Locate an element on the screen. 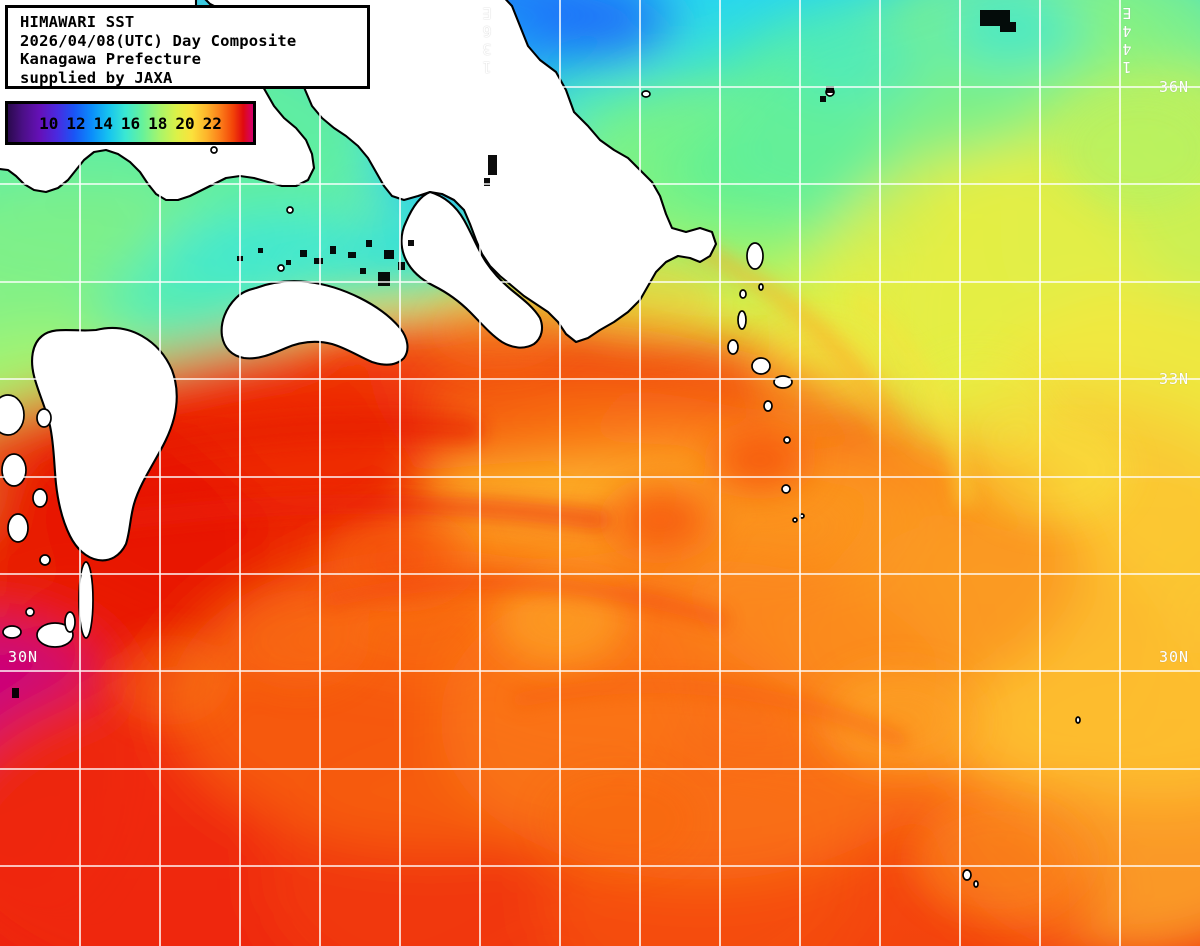  landmass-shikoku is located at coordinates (314, 323).